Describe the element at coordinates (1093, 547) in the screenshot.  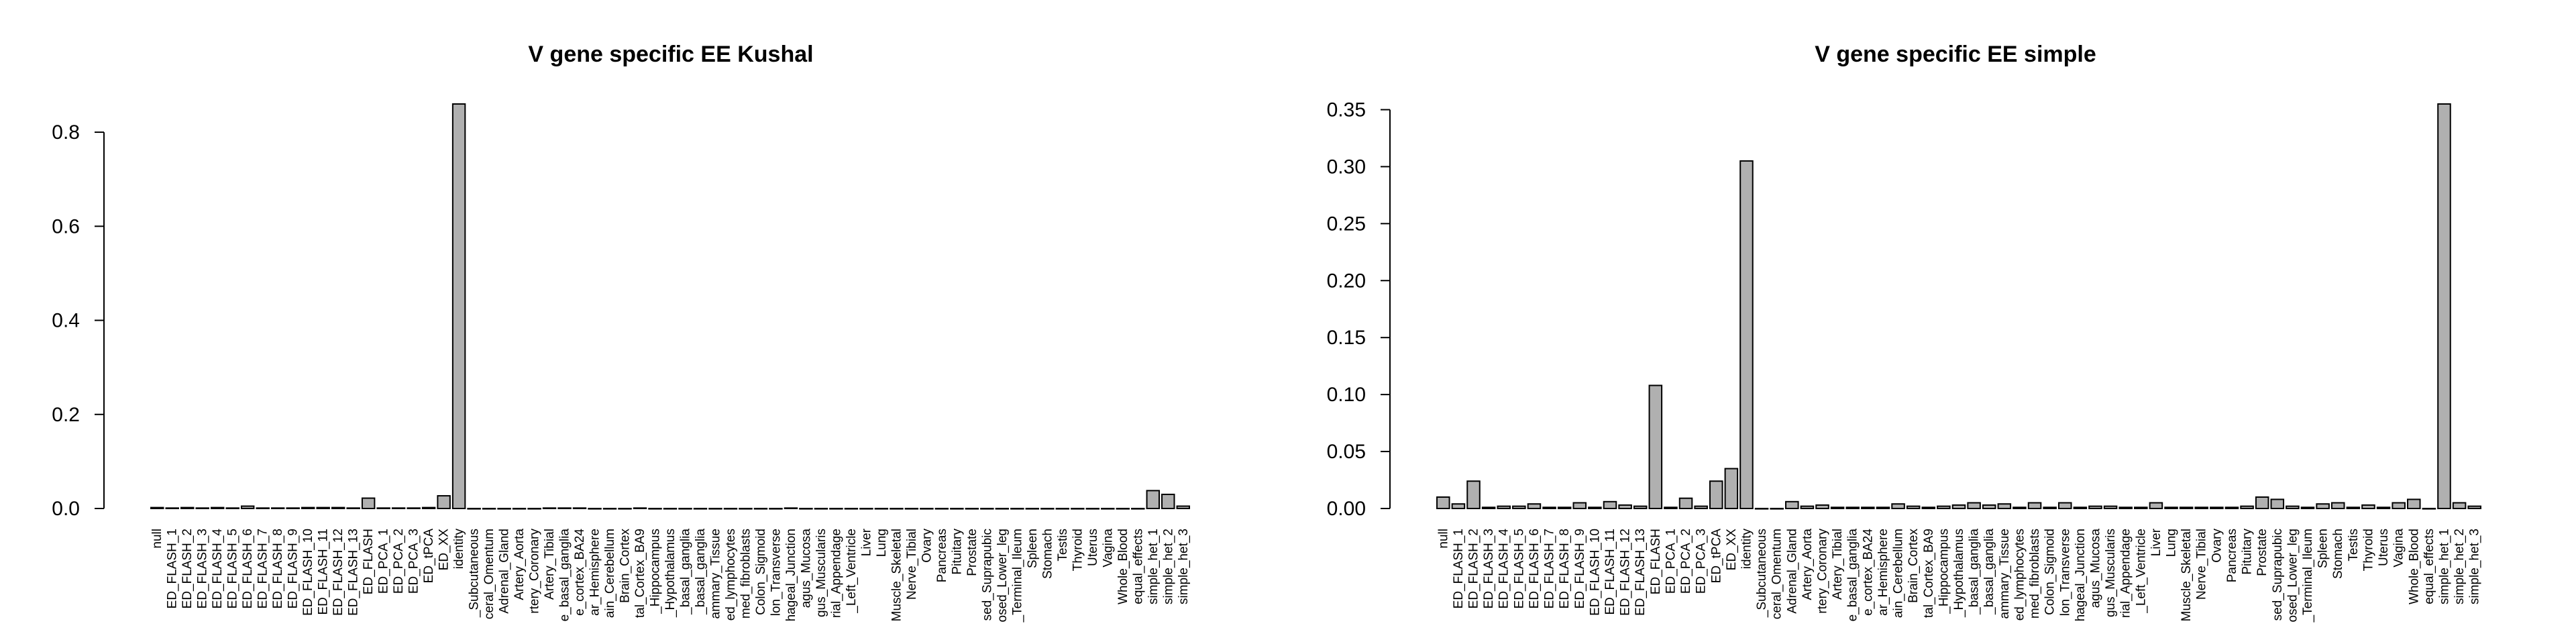
I see `x-tick-label: Uterus` at that location.